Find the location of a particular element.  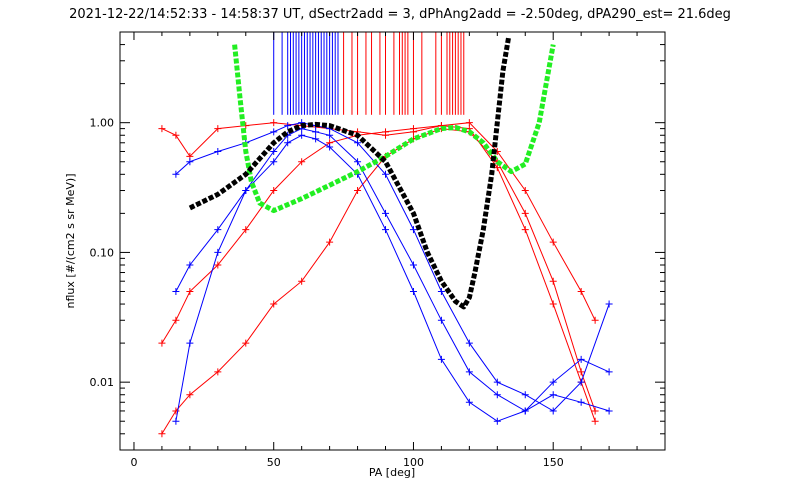

x-tick-label: 100 is located at coordinates (413, 462).